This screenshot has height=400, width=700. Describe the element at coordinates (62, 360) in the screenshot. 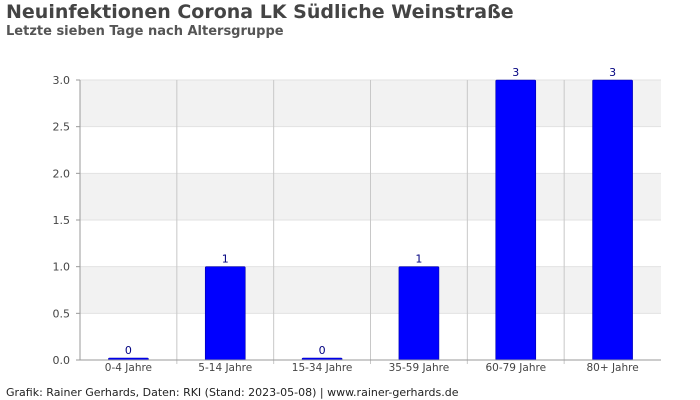

I see `y-tick-label: 0.0` at that location.